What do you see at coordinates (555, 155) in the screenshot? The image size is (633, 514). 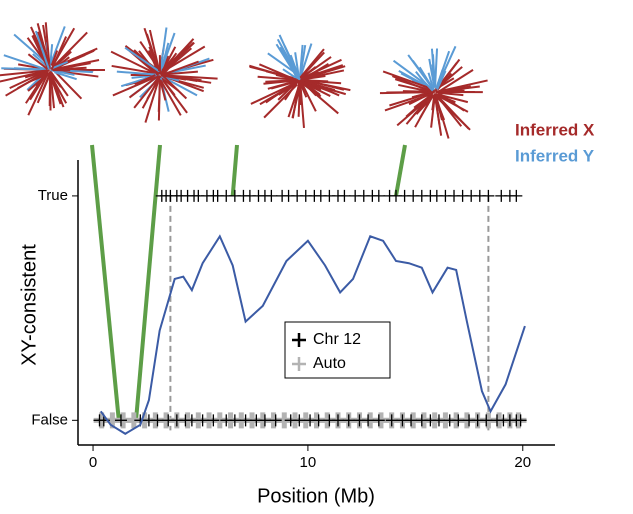 I see `tree-legend-label: Inferred Y` at bounding box center [555, 155].